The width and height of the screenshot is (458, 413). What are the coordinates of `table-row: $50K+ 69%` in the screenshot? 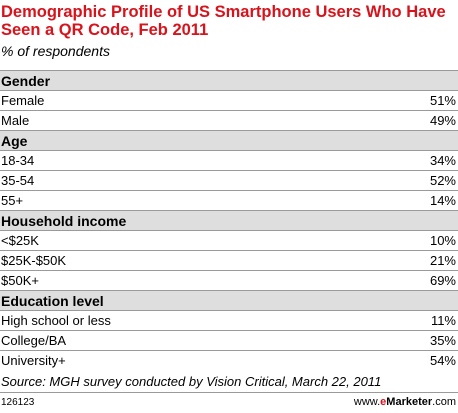 It's located at (229, 280).